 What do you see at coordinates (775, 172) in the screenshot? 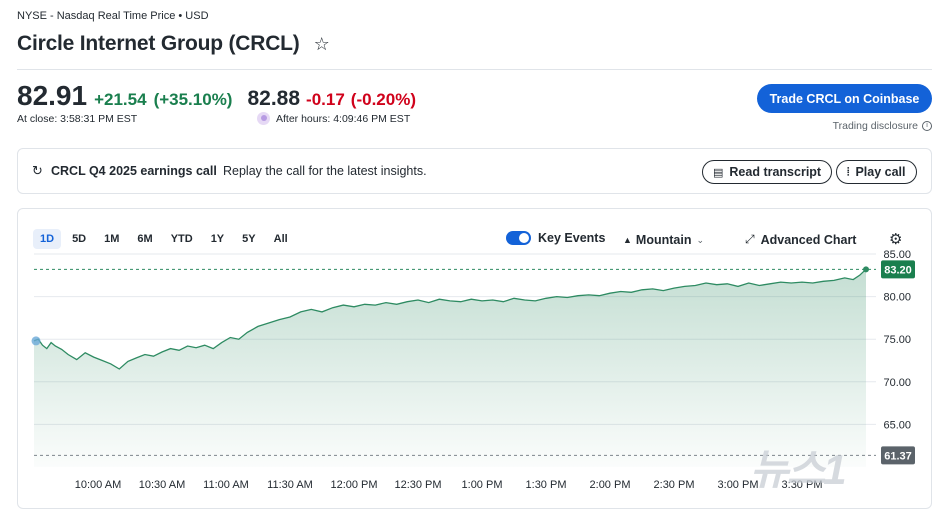
I see `read-transcript-label: Read transcript` at bounding box center [775, 172].